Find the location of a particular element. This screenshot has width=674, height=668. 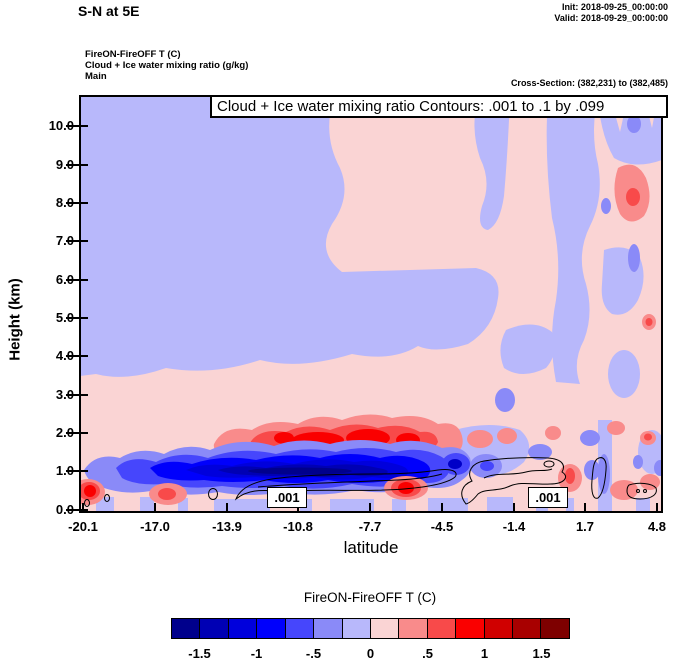

y-tick-label: 6.0 is located at coordinates (64, 279).